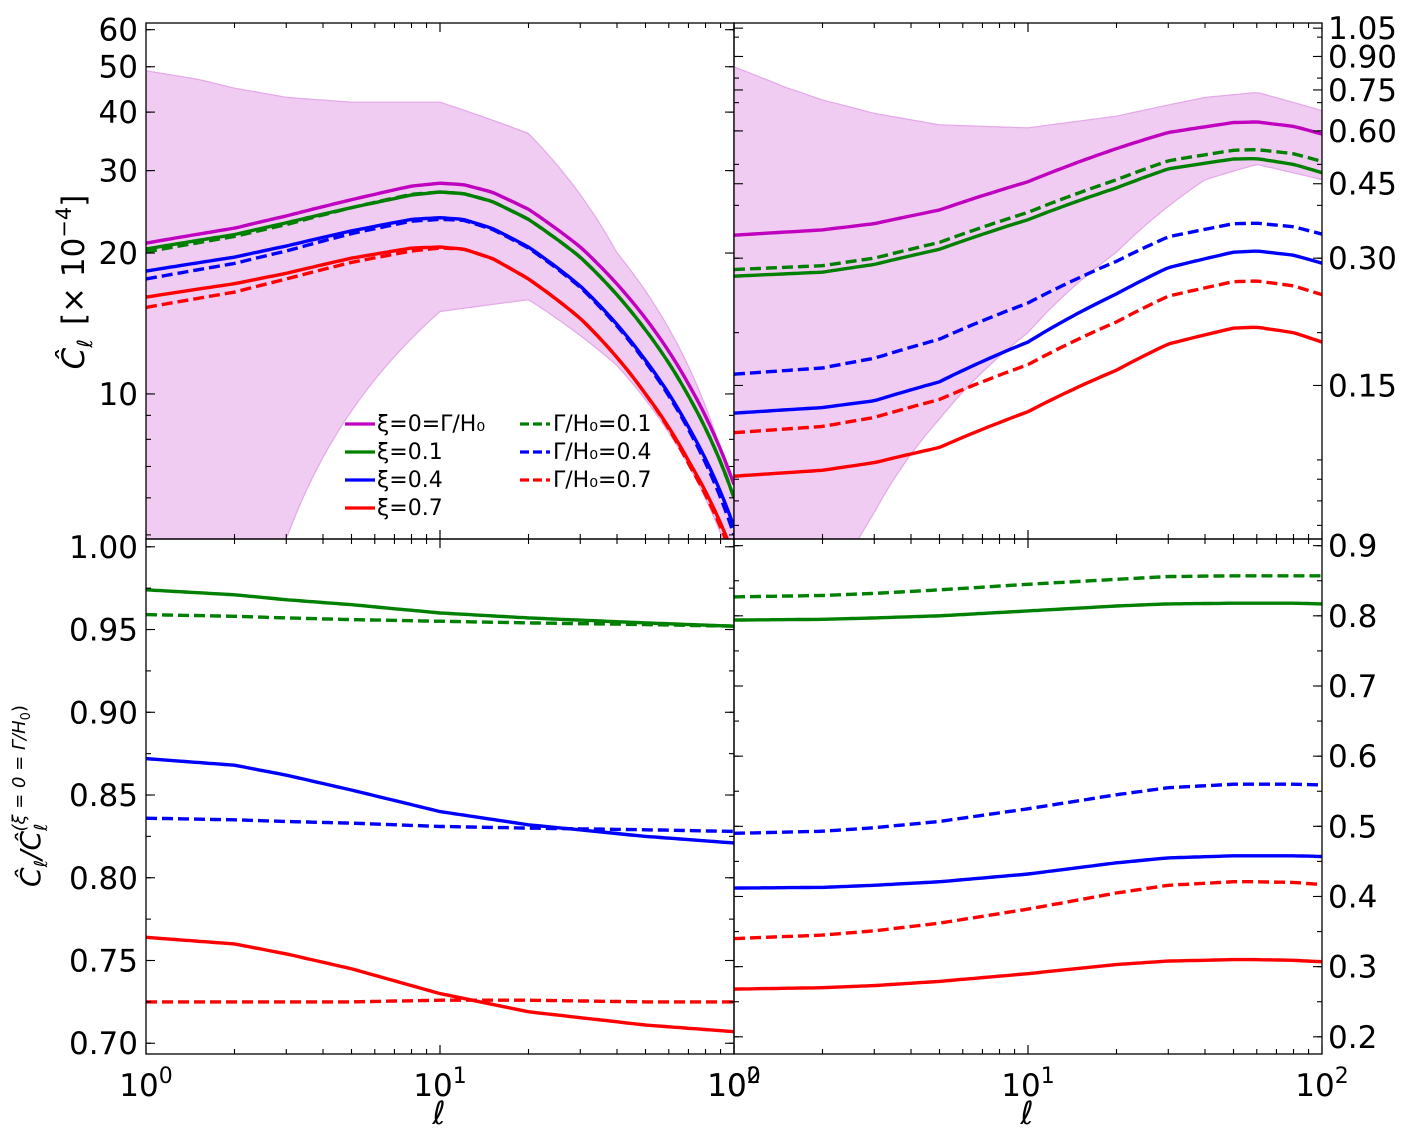 The height and width of the screenshot is (1143, 1410). What do you see at coordinates (1352, 1038) in the screenshot?
I see `y-tick-label: 0.2` at bounding box center [1352, 1038].